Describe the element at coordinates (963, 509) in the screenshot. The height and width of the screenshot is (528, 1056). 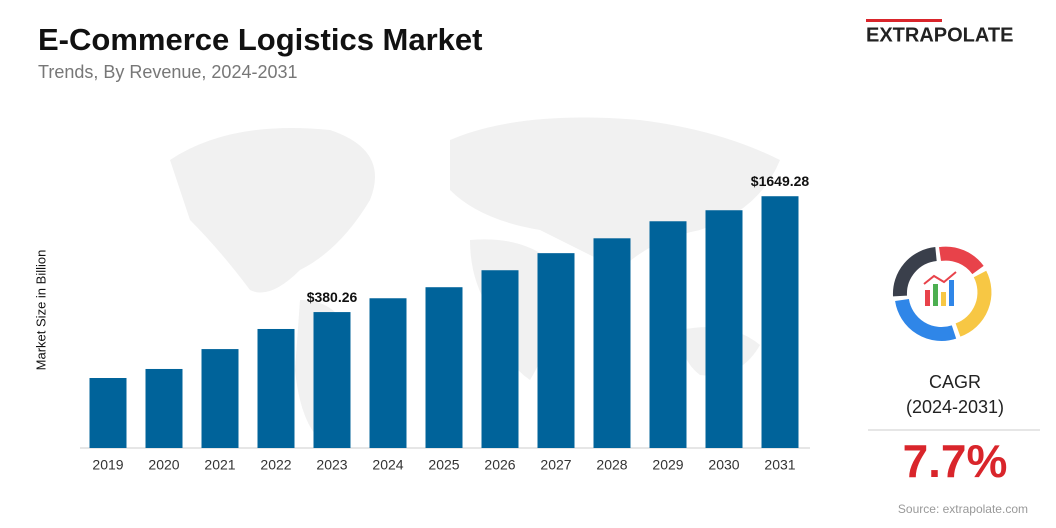
I see `source: Source: extrapolate.com` at that location.